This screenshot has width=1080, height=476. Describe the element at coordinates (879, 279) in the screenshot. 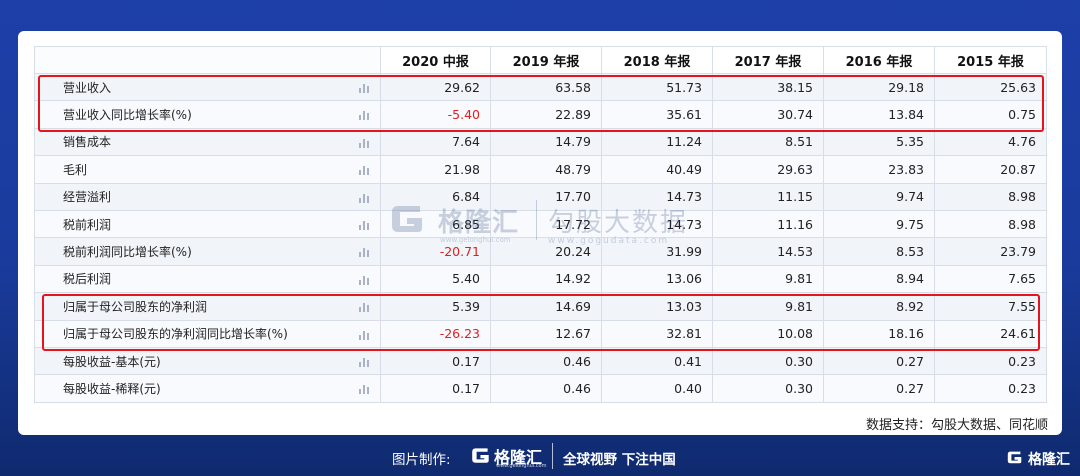

I see `value-cell: 8.94` at that location.